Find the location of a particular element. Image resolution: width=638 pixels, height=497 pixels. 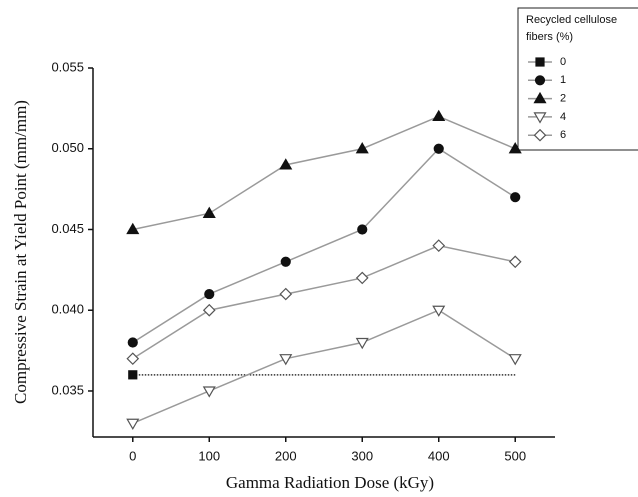

x-axis-label: Gamma Radiation Dose (kGy) is located at coordinates (330, 482).